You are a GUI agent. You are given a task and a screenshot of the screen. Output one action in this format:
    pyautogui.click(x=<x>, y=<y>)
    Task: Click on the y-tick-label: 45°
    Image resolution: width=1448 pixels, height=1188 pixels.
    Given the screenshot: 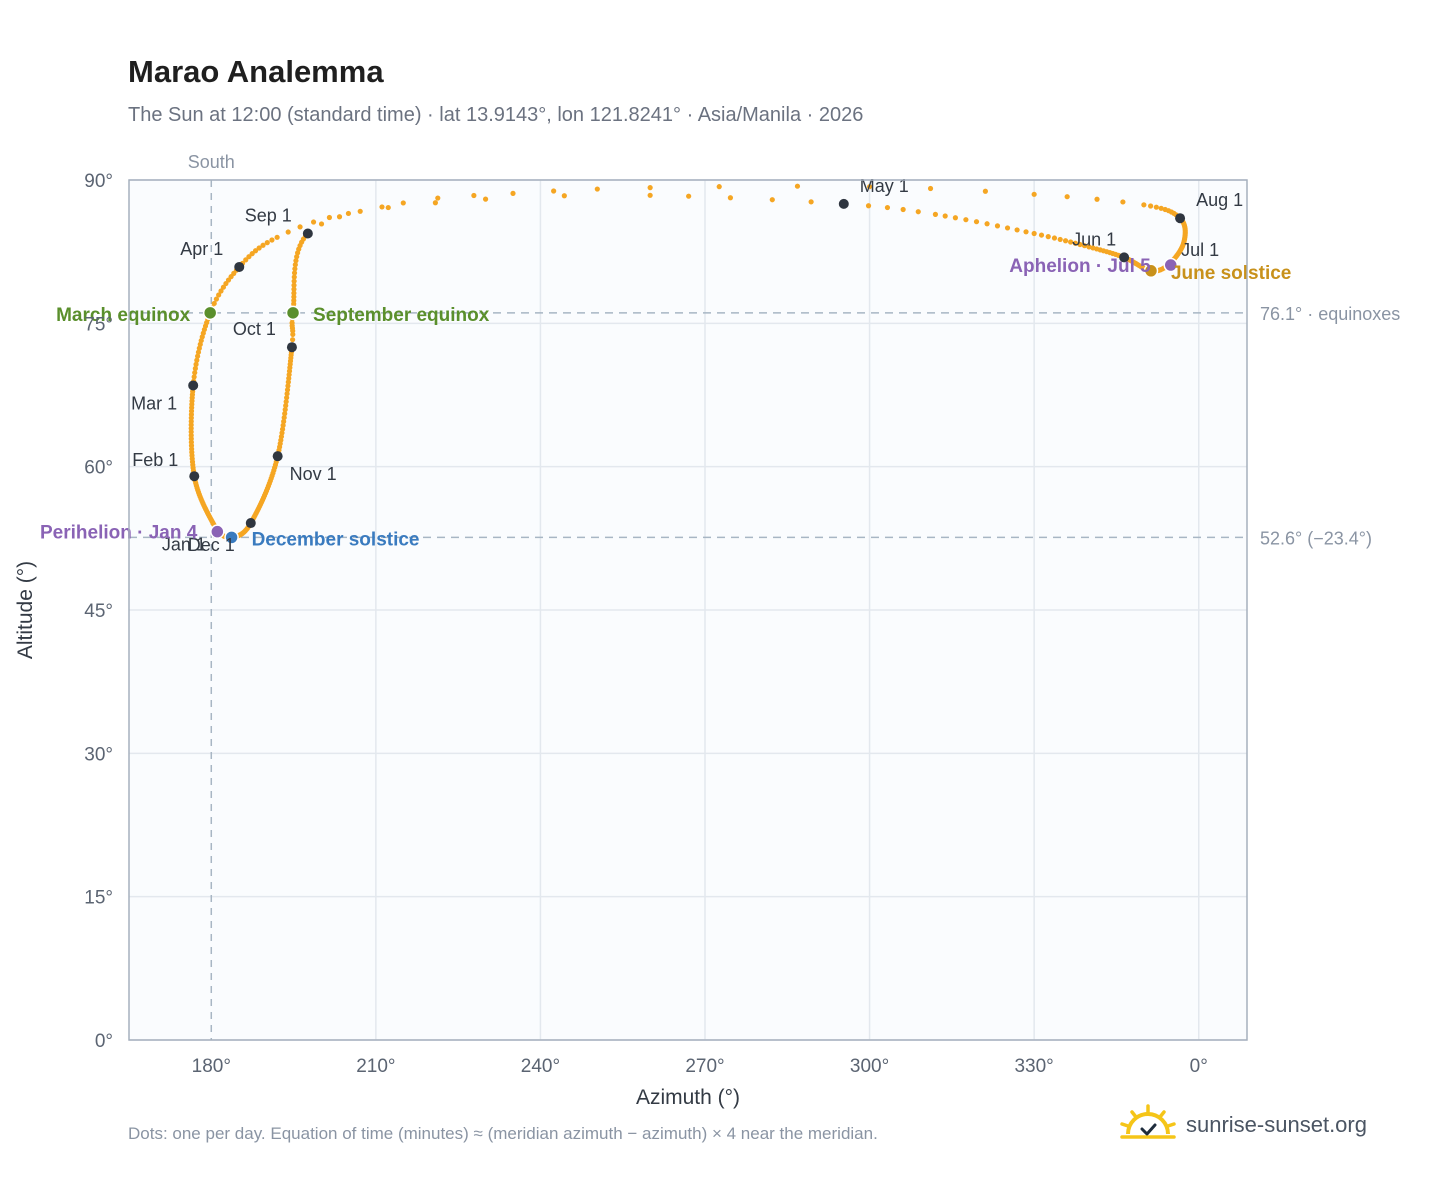 What is the action you would take?
    pyautogui.click(x=98, y=611)
    